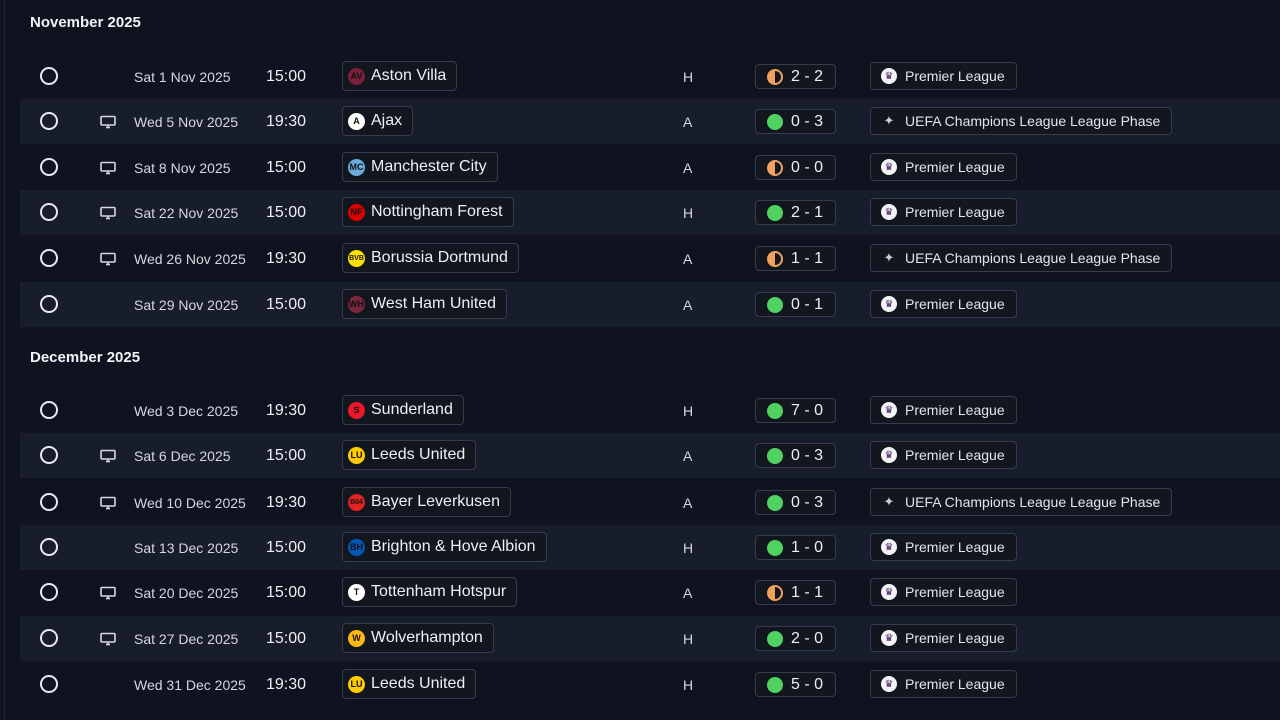  I want to click on opponent-chip: BH Brighton & Hove Albion, so click(444, 547).